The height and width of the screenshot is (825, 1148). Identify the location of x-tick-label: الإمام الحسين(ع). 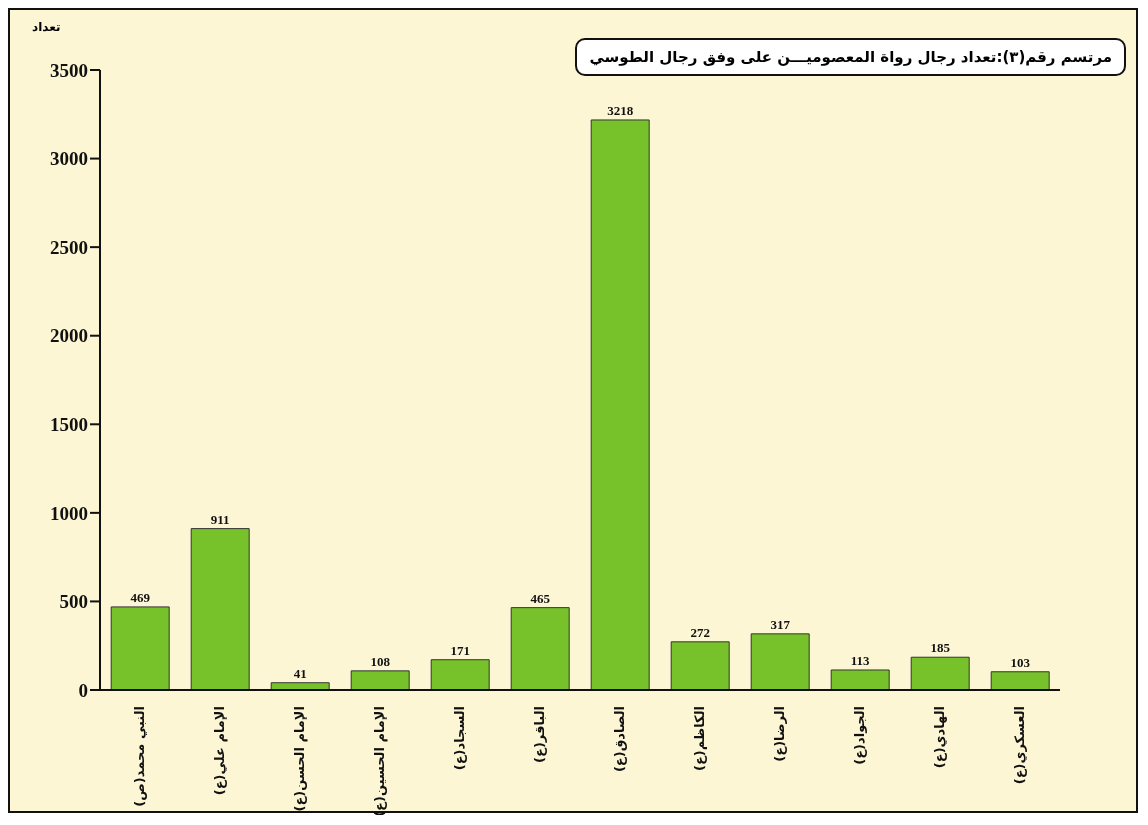
(379, 761).